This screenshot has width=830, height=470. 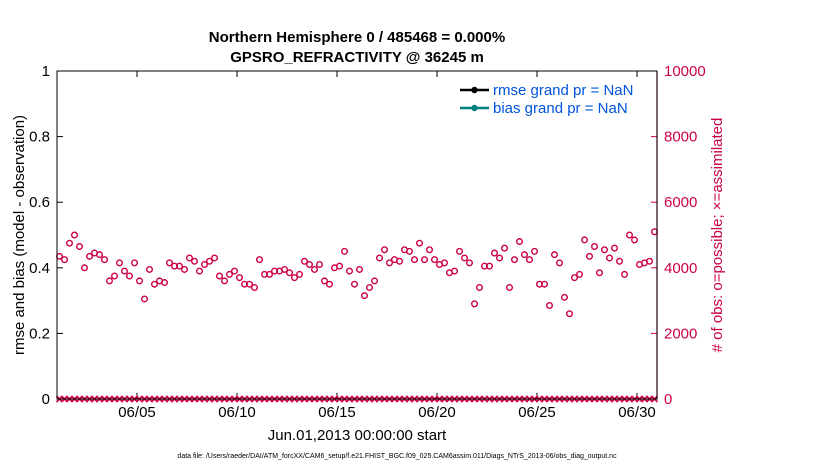 What do you see at coordinates (680, 137) in the screenshot?
I see `y2-tick-label: 8000` at bounding box center [680, 137].